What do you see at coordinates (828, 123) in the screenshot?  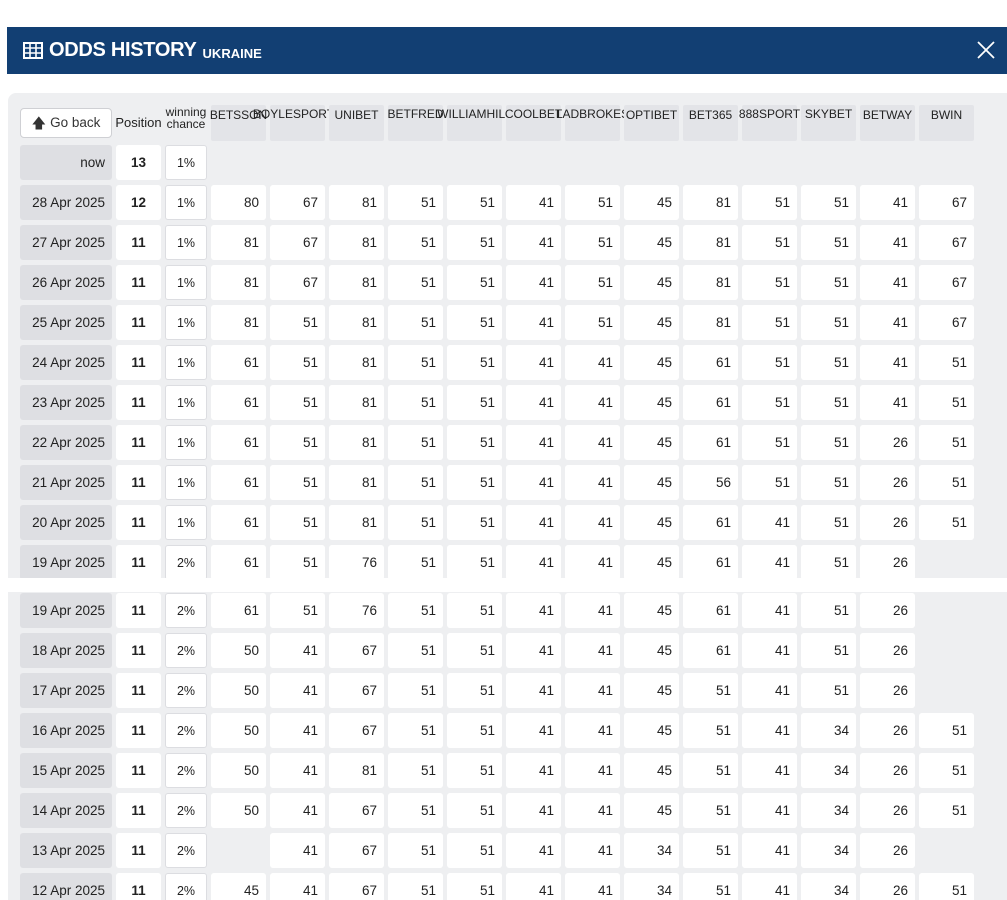 I see `bookmaker-header: SKY BET` at bounding box center [828, 123].